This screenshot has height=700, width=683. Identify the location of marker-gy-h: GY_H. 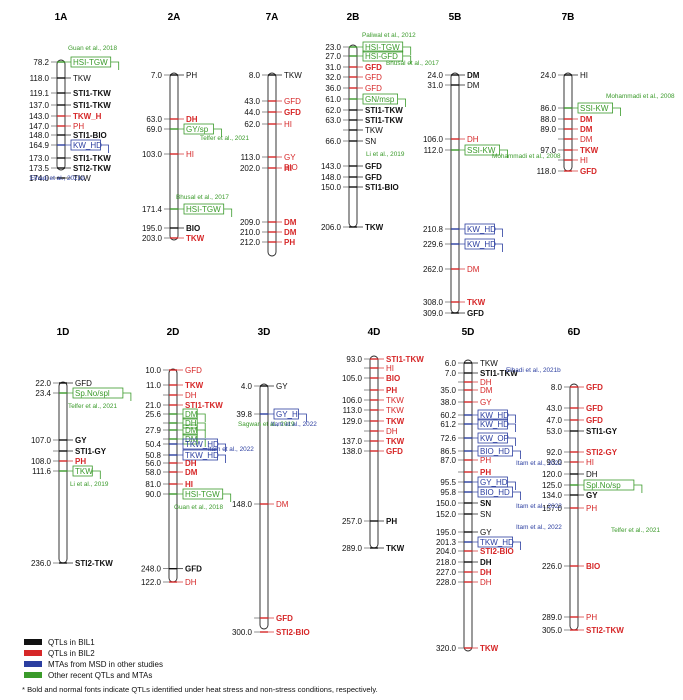
(287, 414).